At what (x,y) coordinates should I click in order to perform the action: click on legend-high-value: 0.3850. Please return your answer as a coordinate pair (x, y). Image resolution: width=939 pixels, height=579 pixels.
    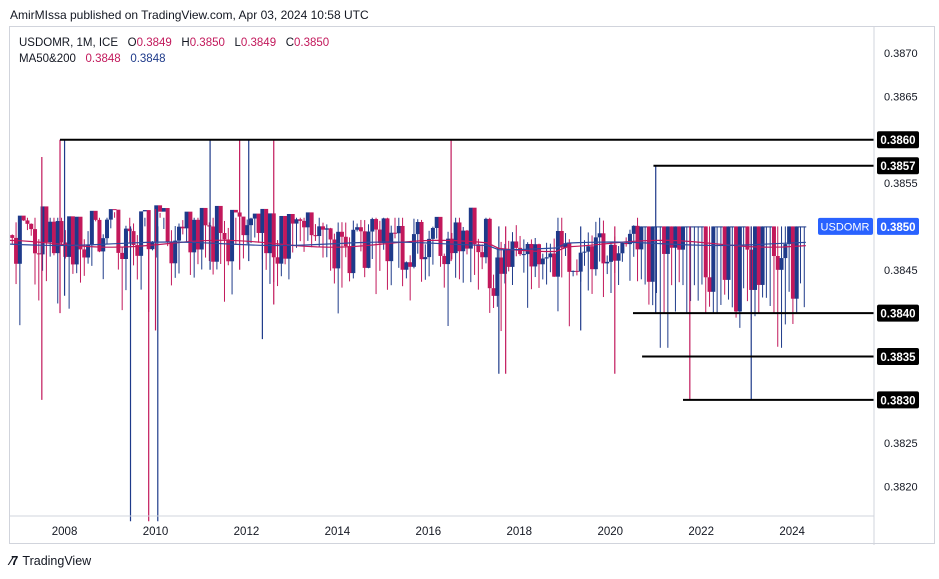
    Looking at the image, I should click on (207, 43).